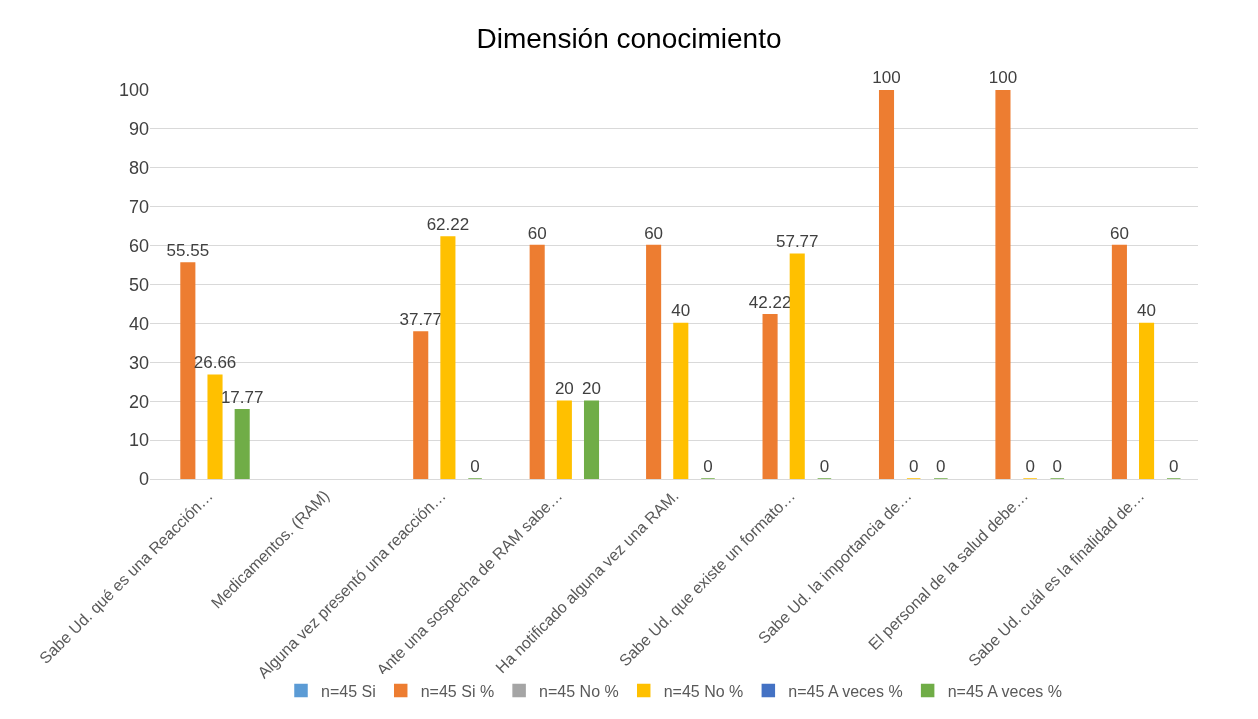 This screenshot has width=1258, height=719. Describe the element at coordinates (348, 691) in the screenshot. I see `legend-label: n=45 Si` at that location.